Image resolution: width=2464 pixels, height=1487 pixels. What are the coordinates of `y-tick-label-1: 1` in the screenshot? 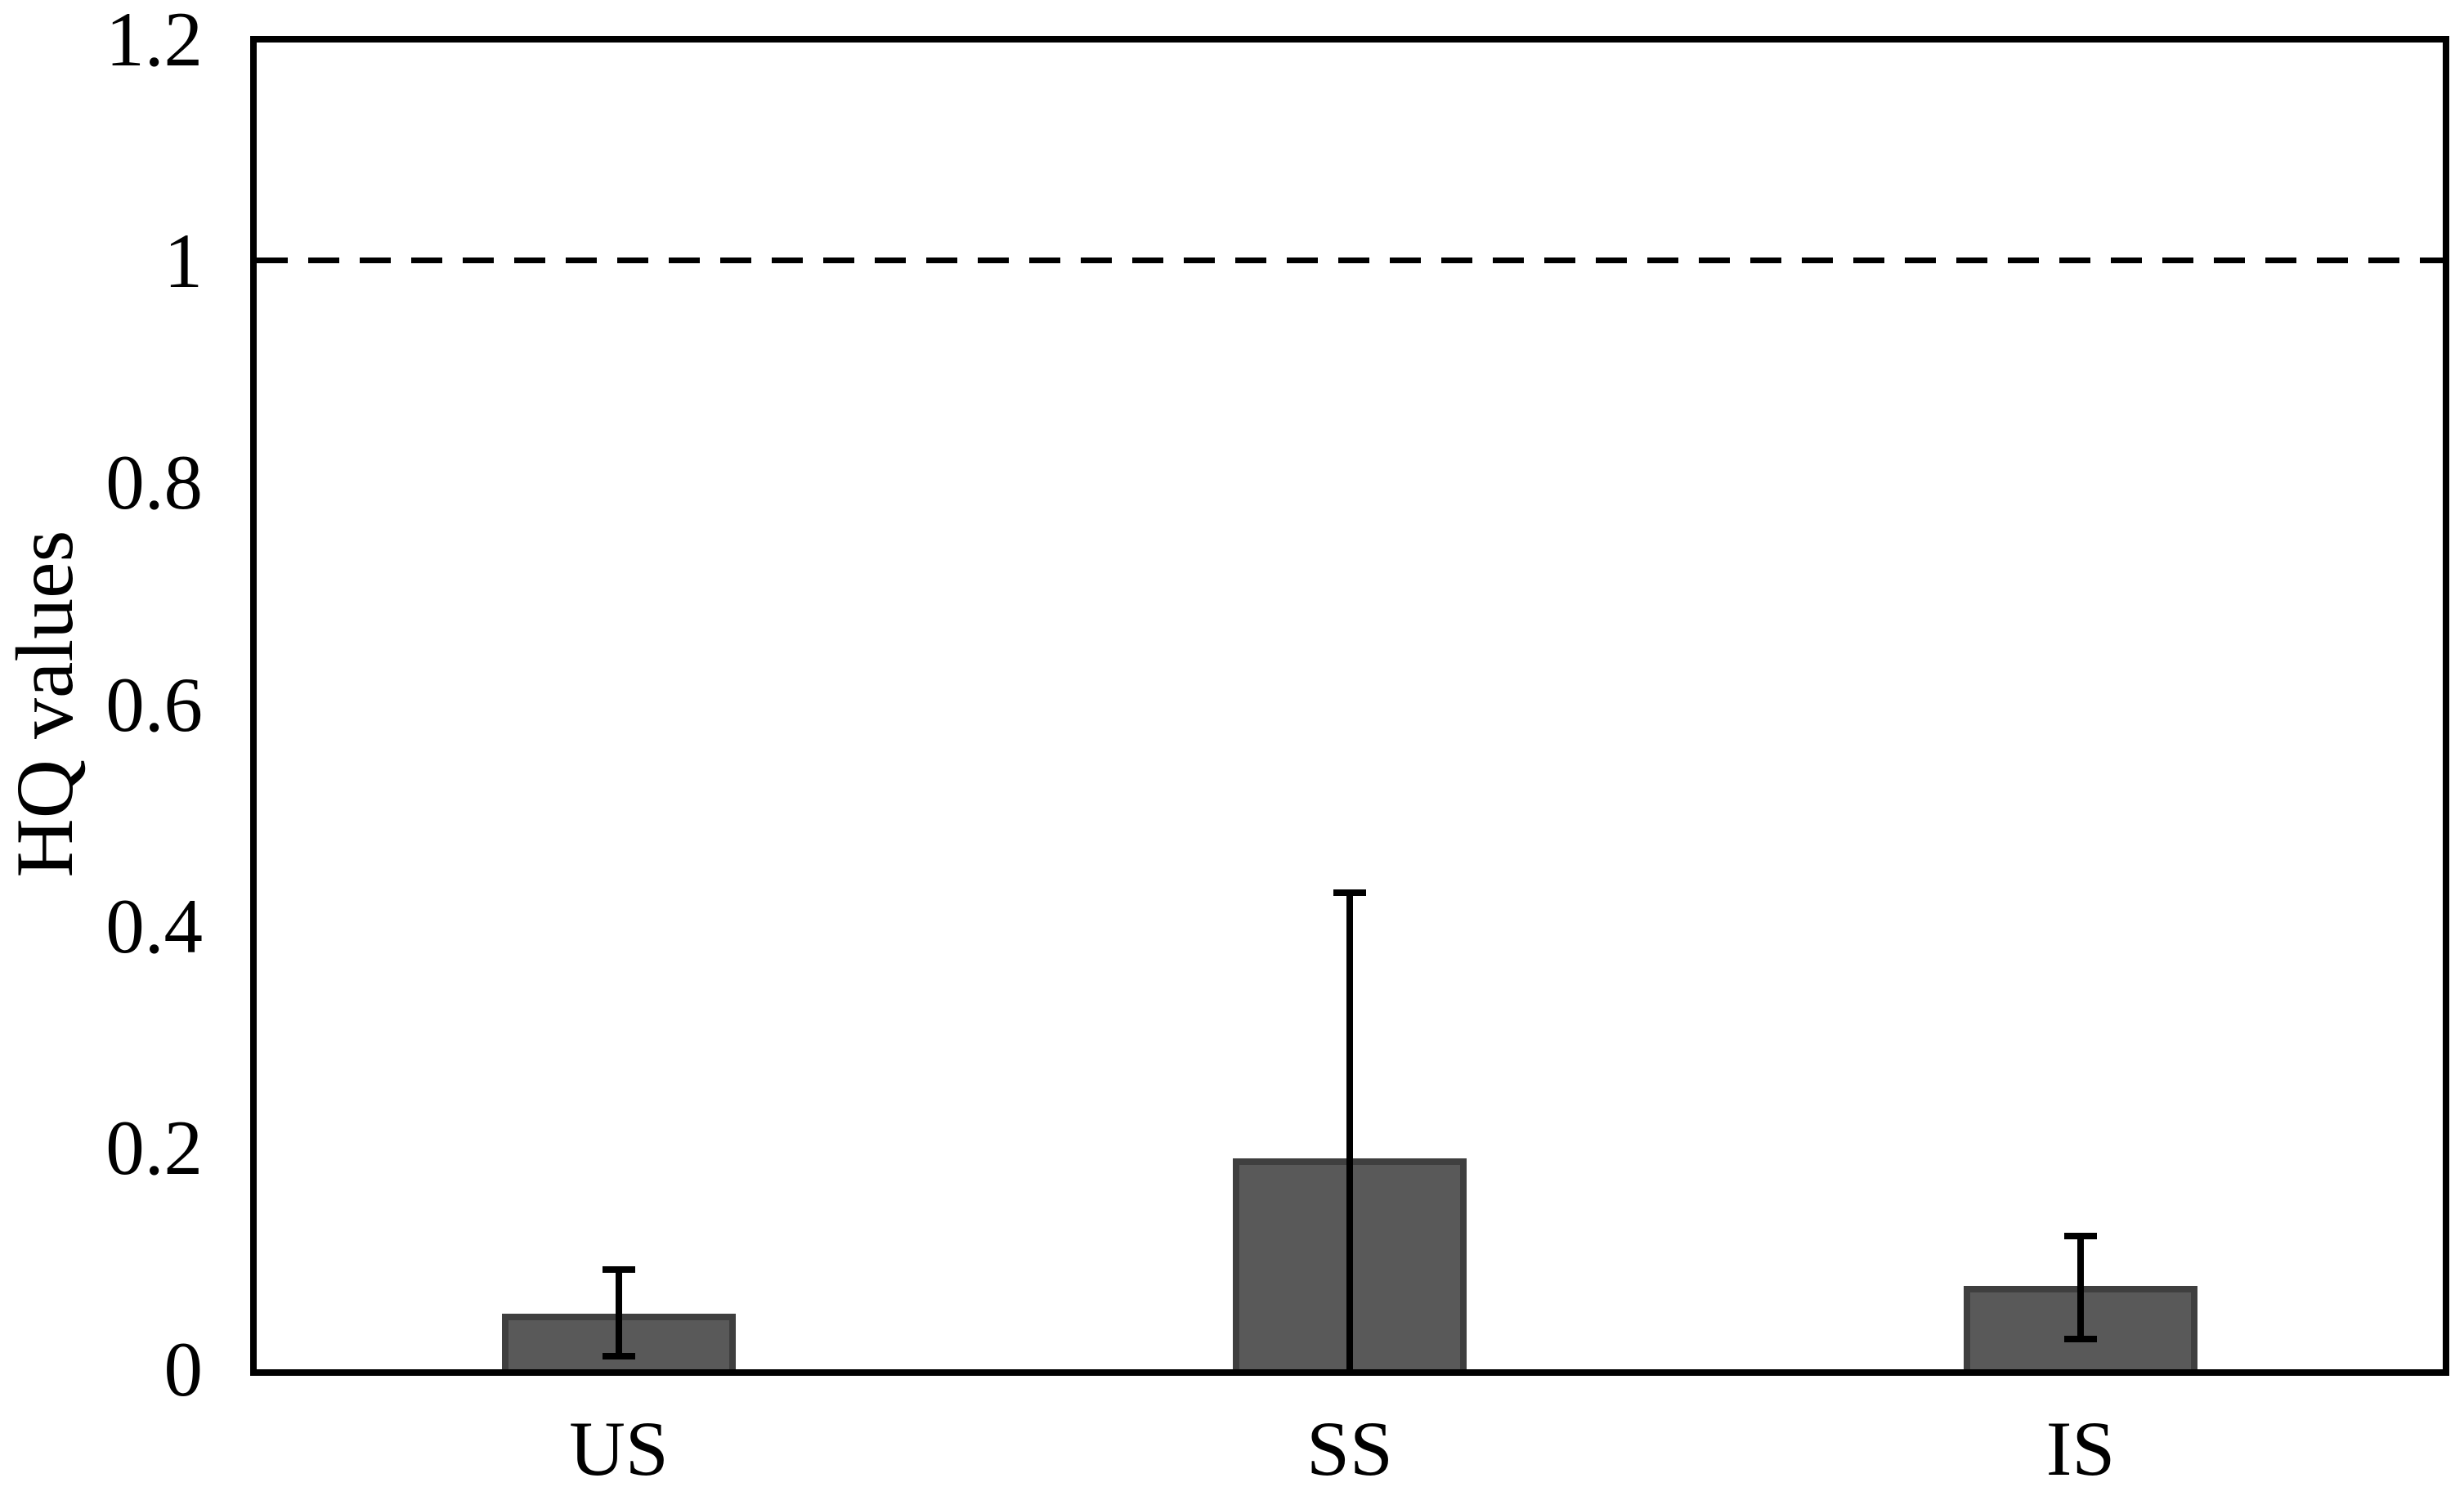 It's located at (184, 261).